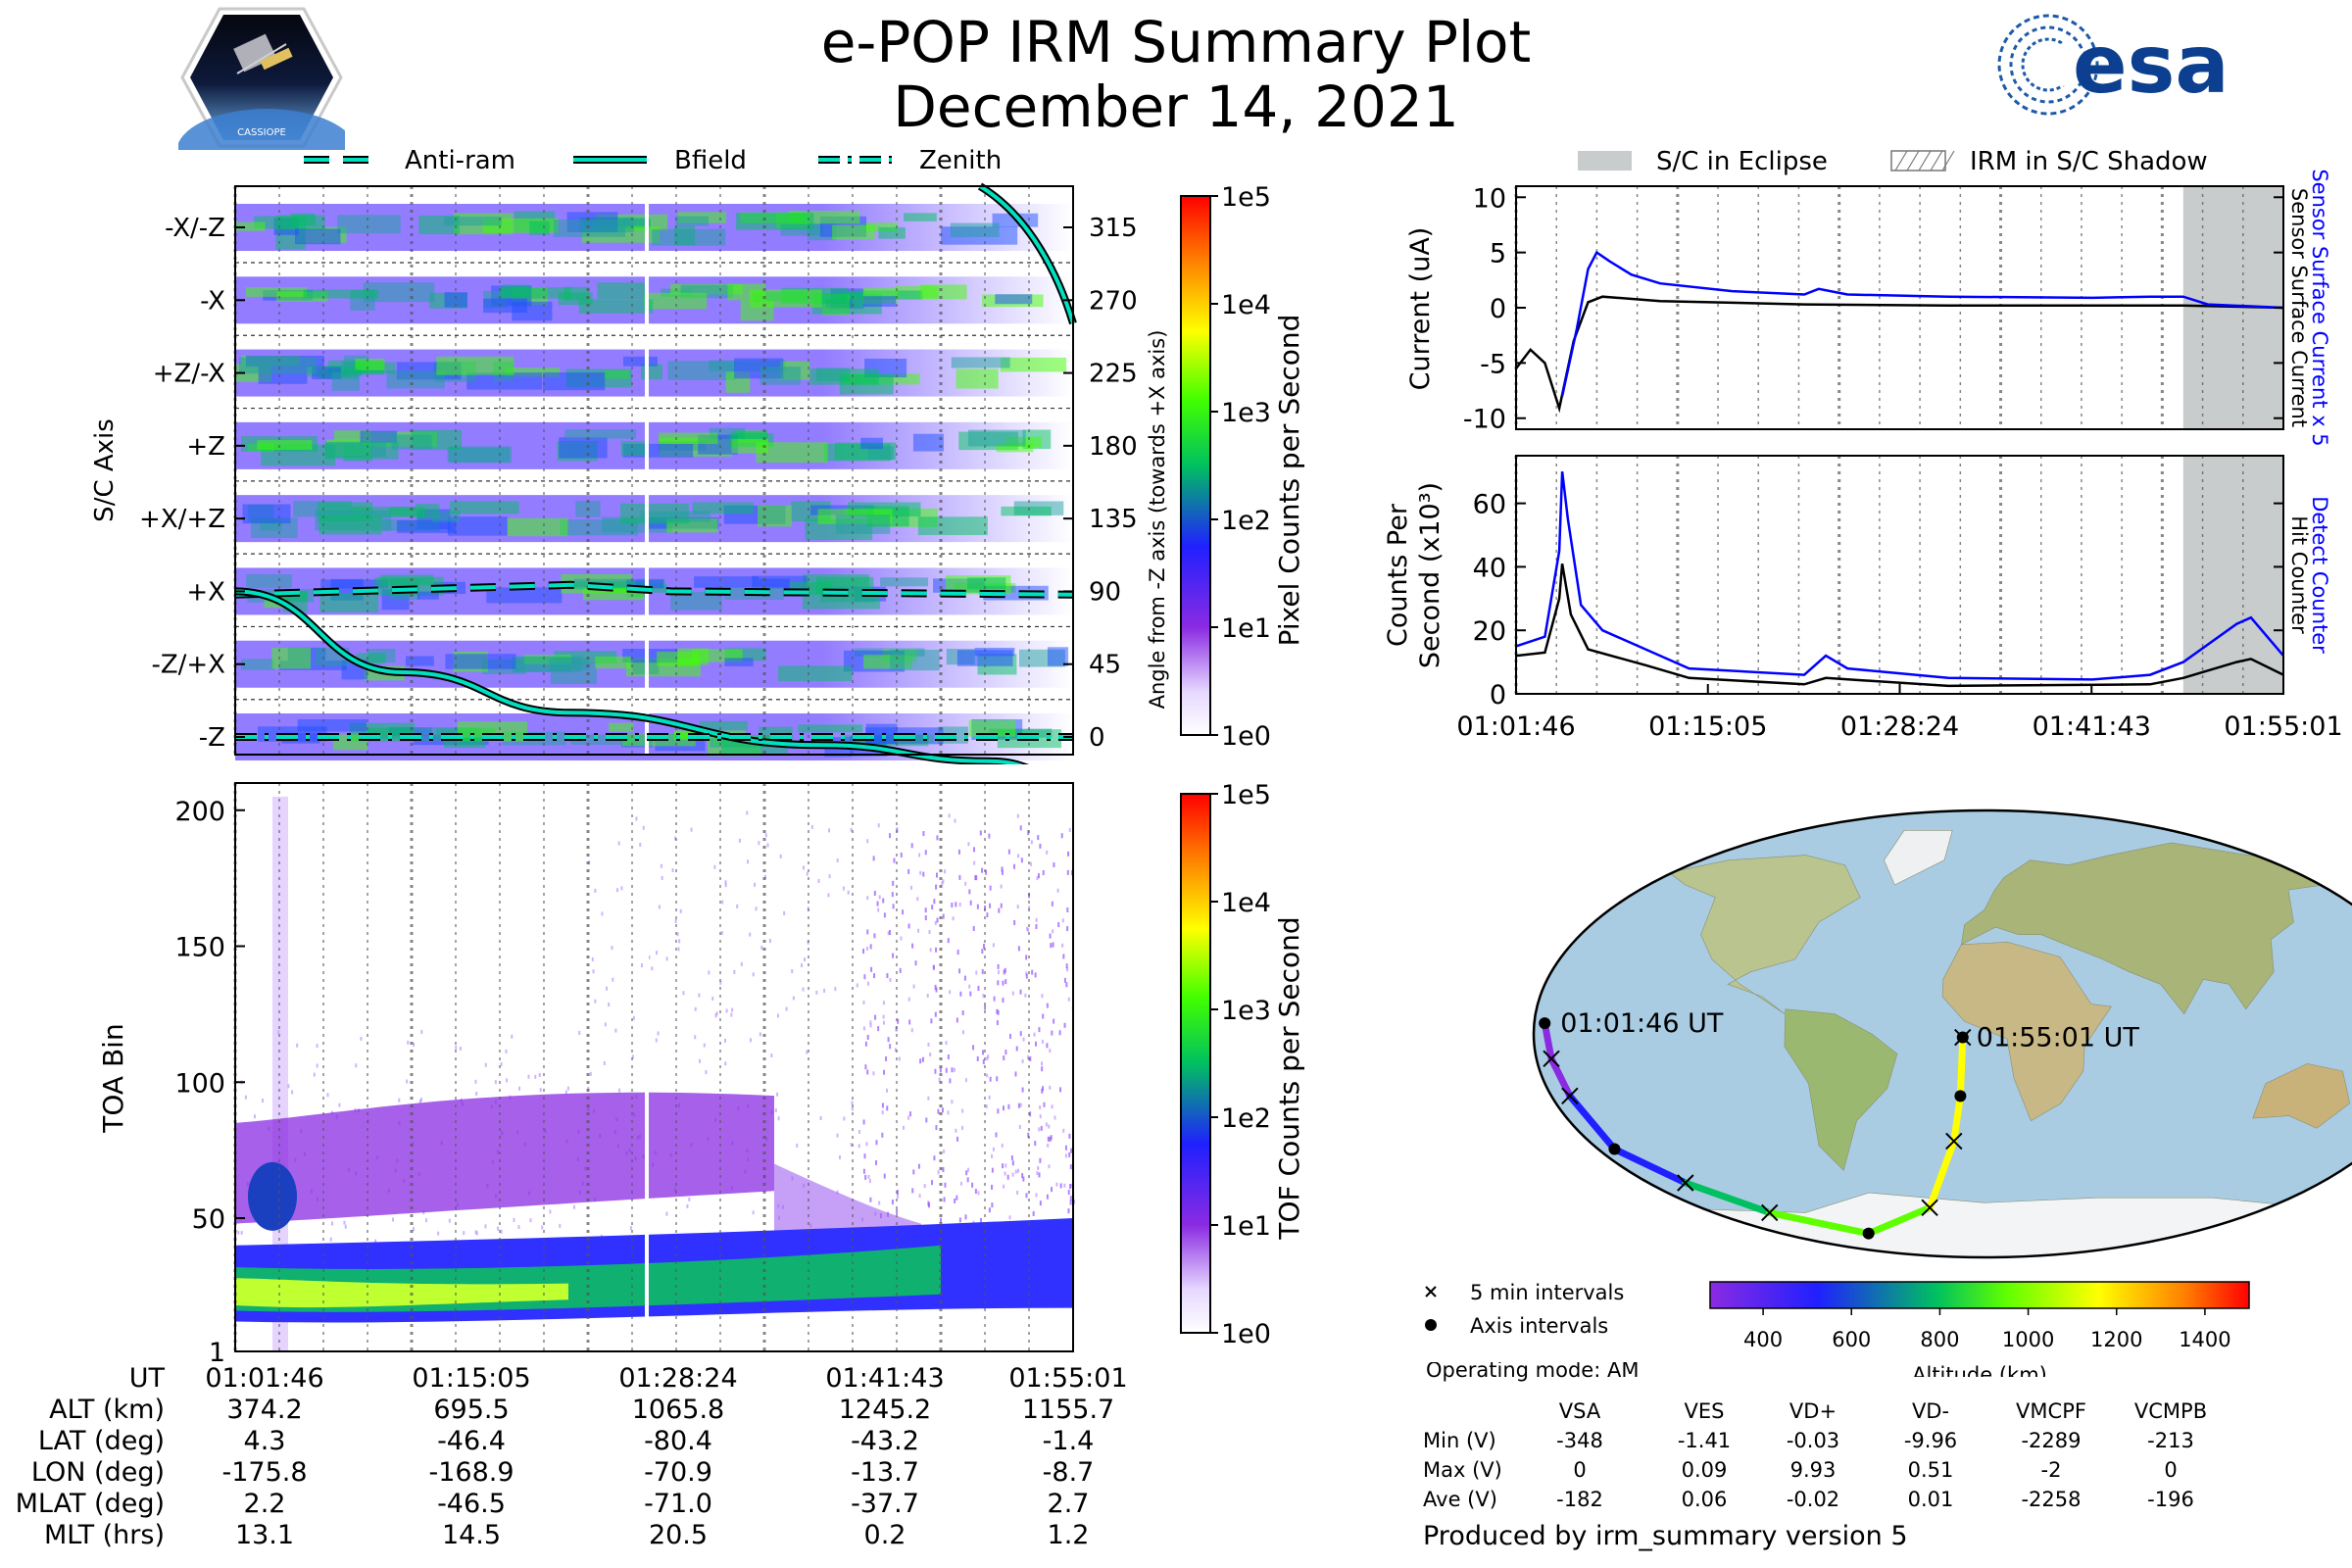 The width and height of the screenshot is (2352, 1568). What do you see at coordinates (1742, 161) in the screenshot?
I see `svg-text: S/C in Eclipse` at bounding box center [1742, 161].